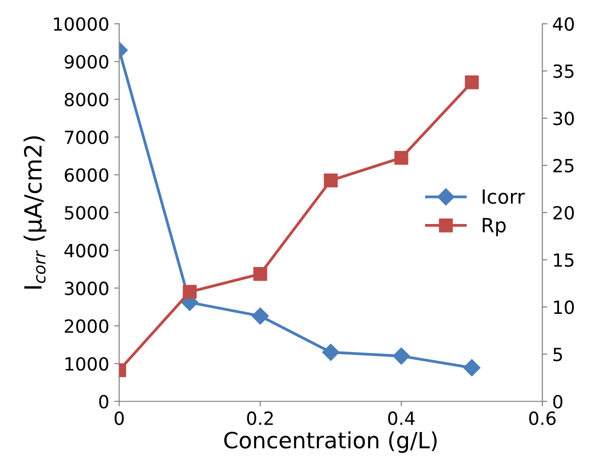 This screenshot has height=475, width=596. I want to click on y-tick-label: 9000, so click(86, 61).